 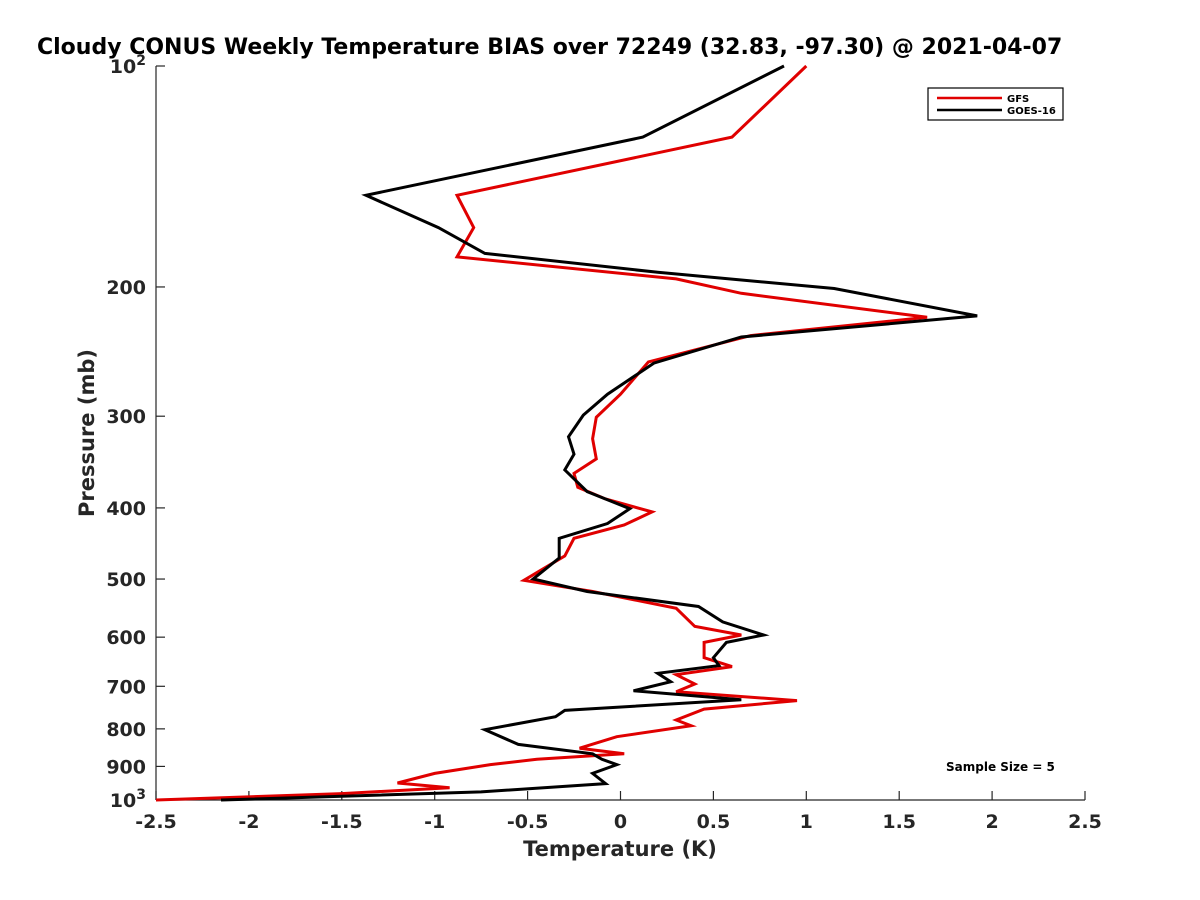 I want to click on x-tick-label: 0, so click(x=620, y=822).